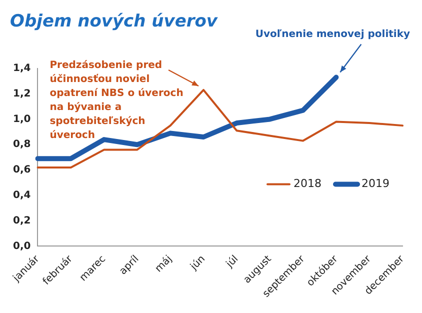 This screenshot has height=313, width=422. I want to click on y-tick-label: 0,8, so click(21, 144).